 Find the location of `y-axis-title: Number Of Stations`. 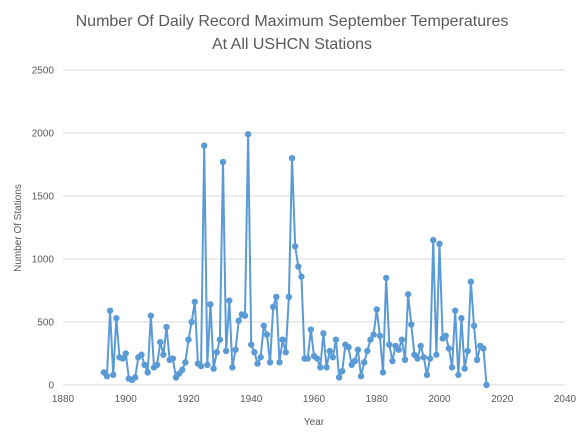

y-axis-title: Number Of Stations is located at coordinates (18, 228).